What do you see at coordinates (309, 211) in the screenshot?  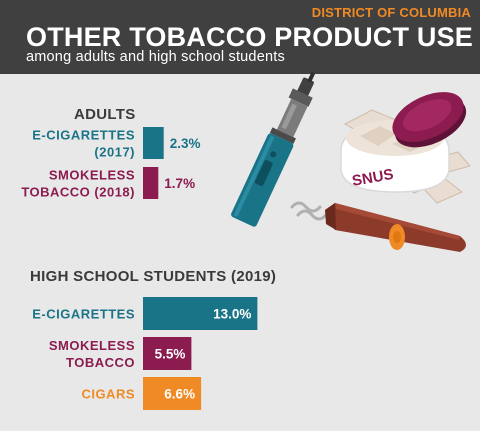 I see `smoke-icon` at bounding box center [309, 211].